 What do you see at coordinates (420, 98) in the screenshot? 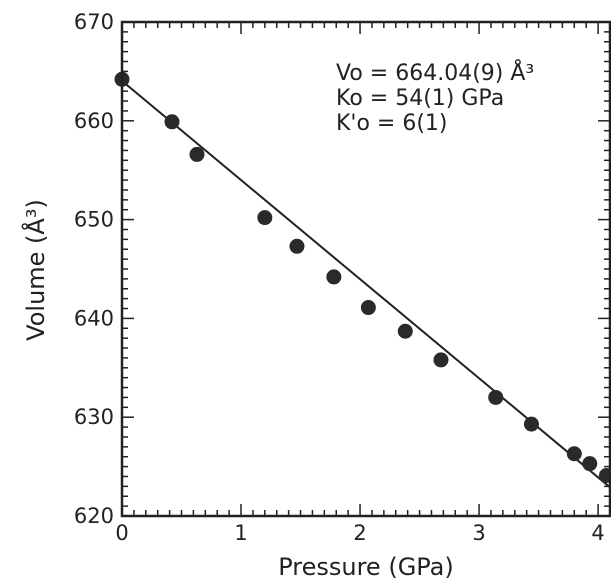
I see `annotation-ko: Ko = 54(1) GPa` at bounding box center [420, 98].